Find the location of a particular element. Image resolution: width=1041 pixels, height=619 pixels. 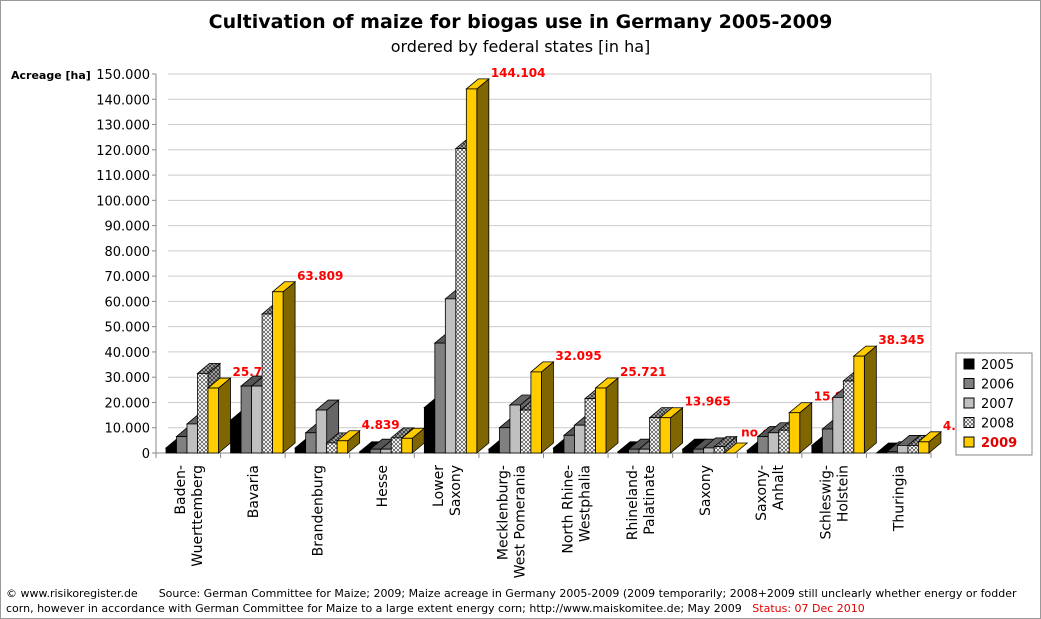

legend-swatch-2005 is located at coordinates (969, 364).